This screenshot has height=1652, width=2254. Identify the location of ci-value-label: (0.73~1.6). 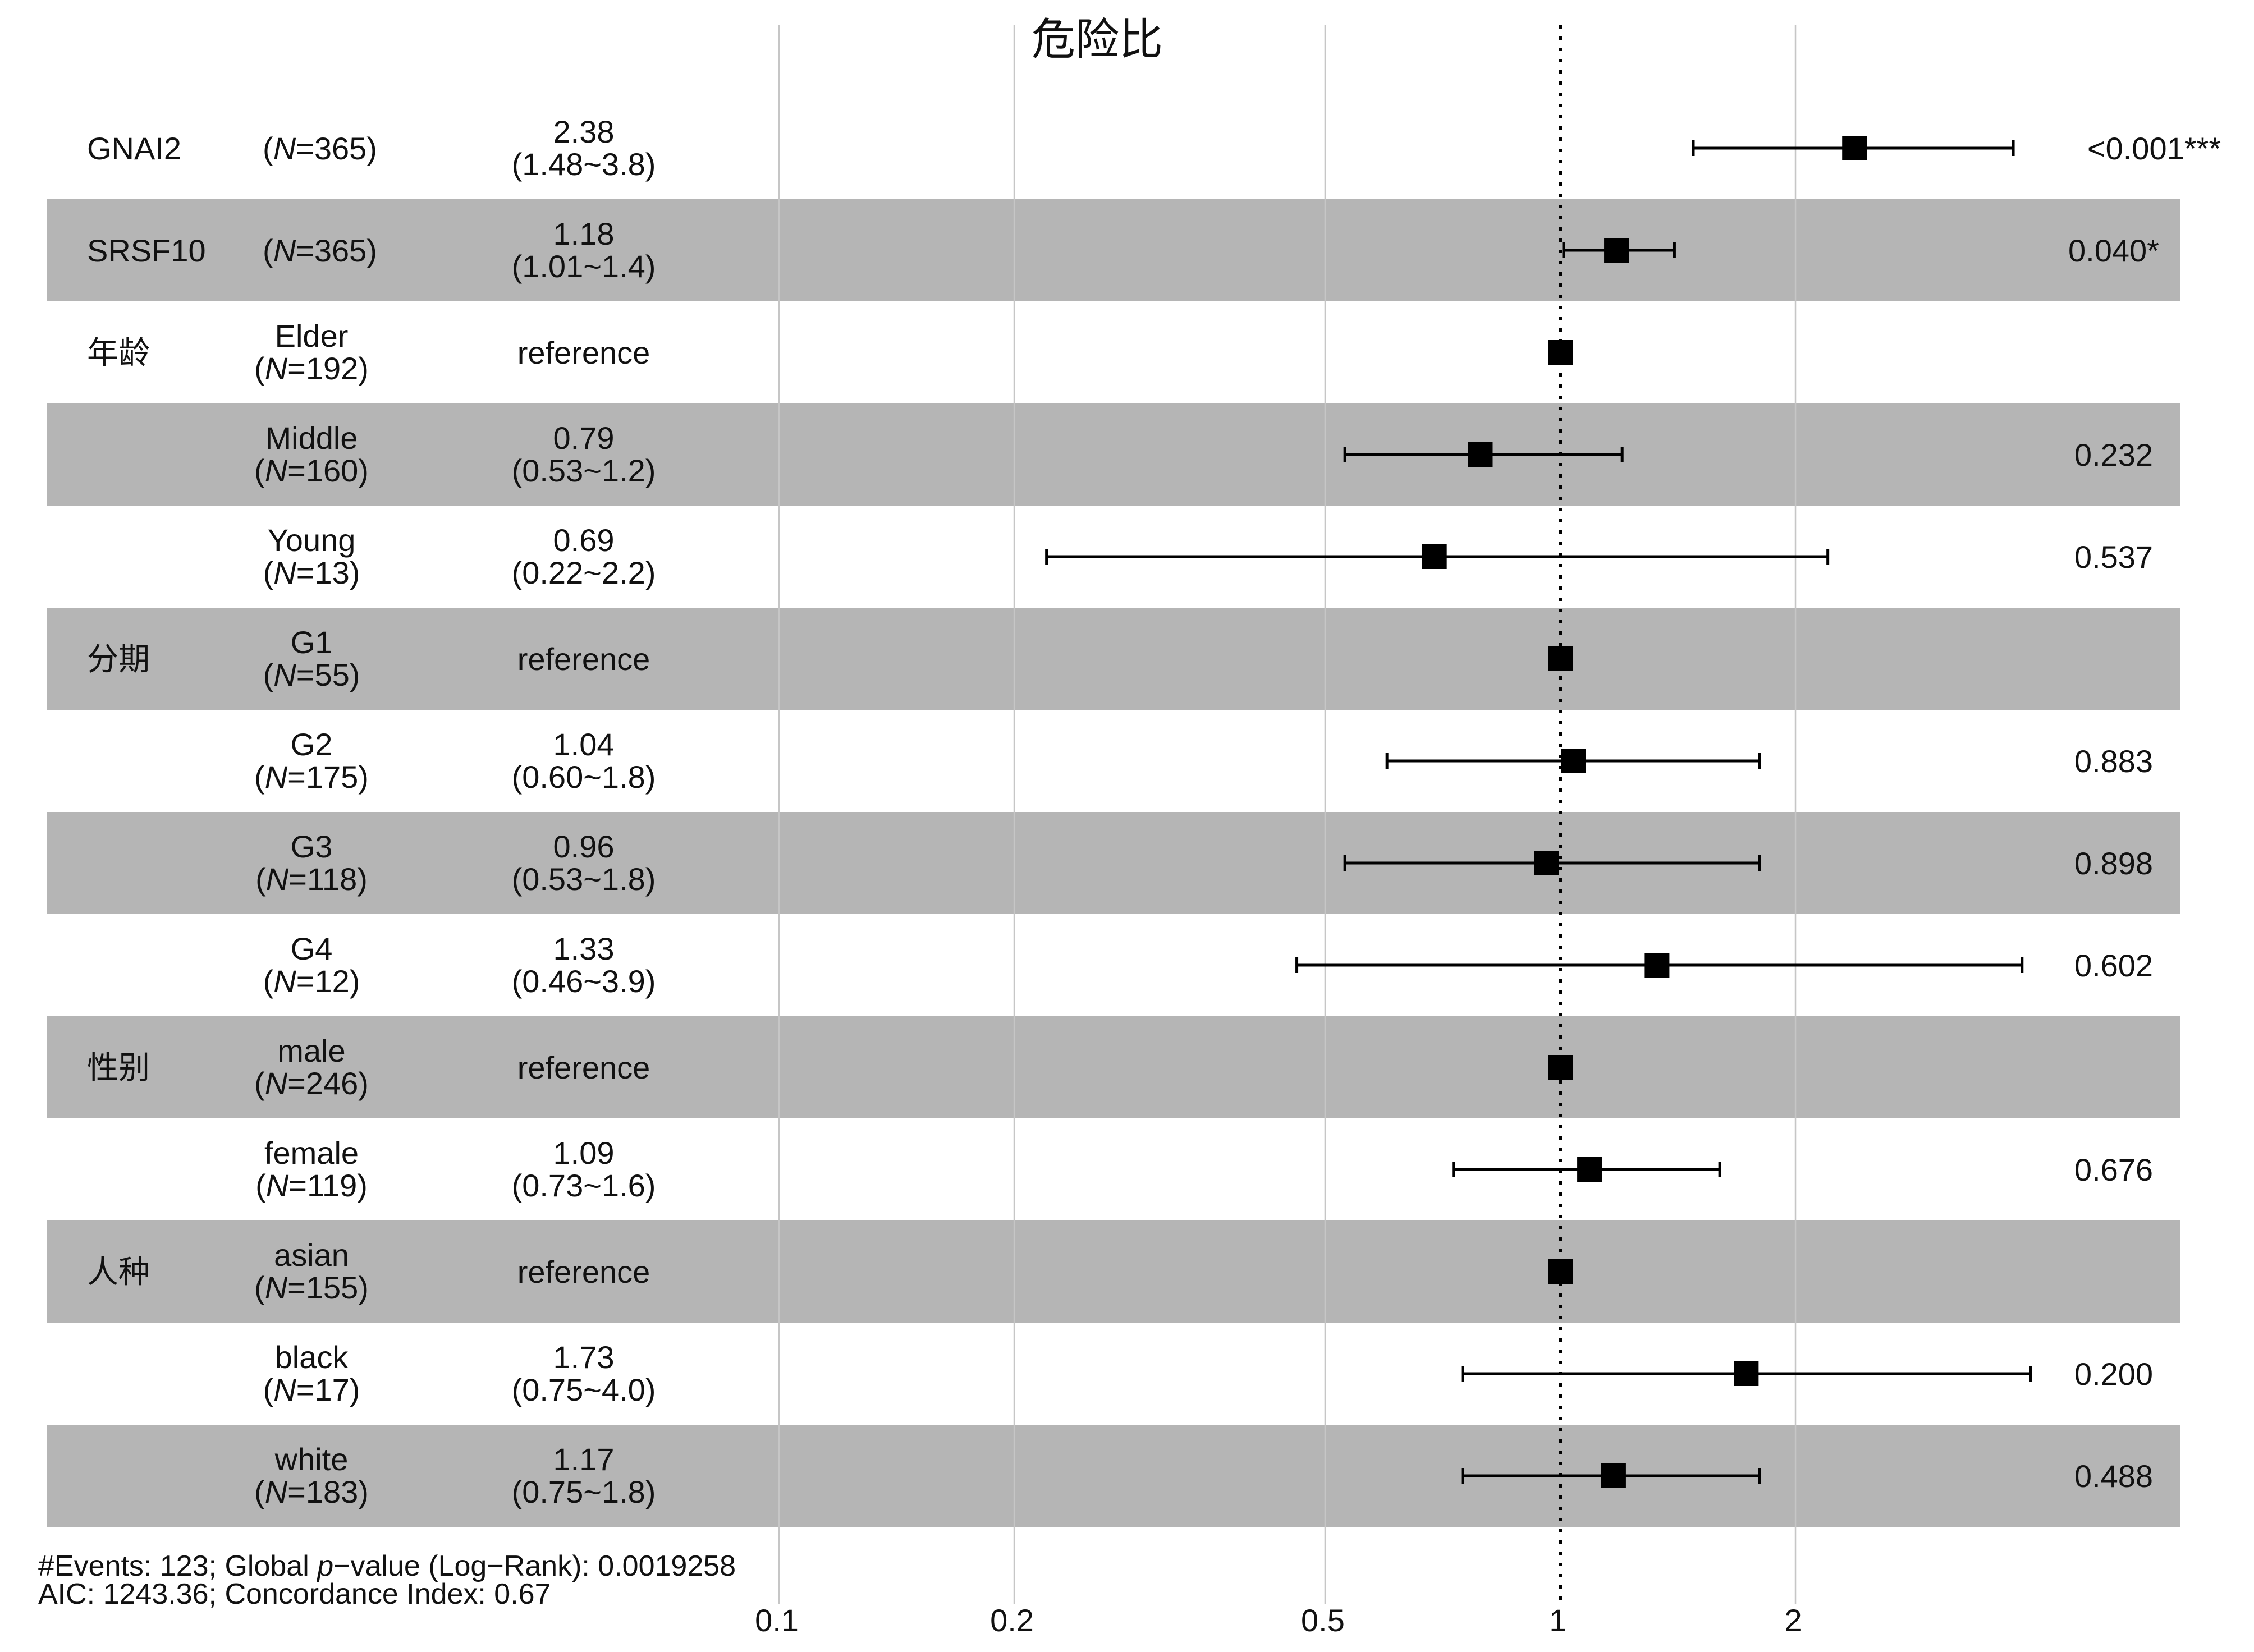
(584, 1185).